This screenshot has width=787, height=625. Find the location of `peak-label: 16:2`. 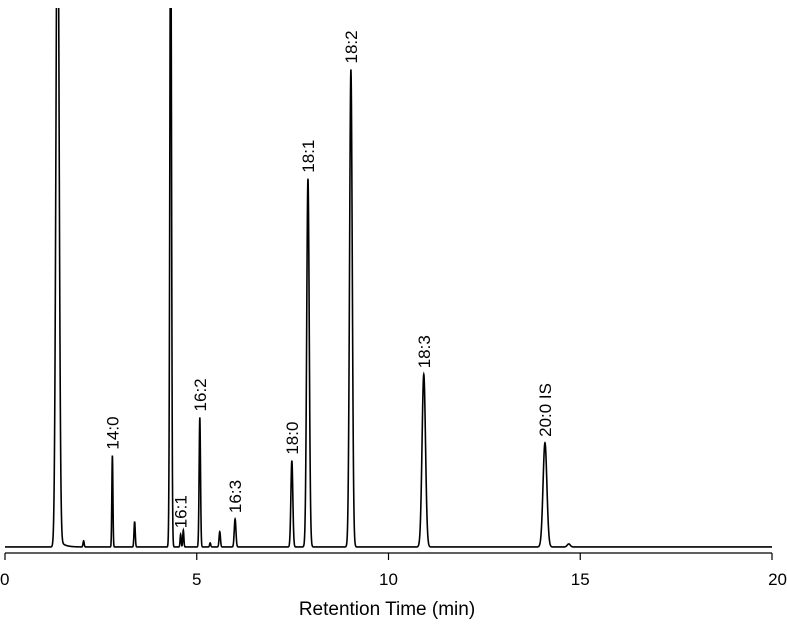

peak-label: 16:2 is located at coordinates (200, 394).